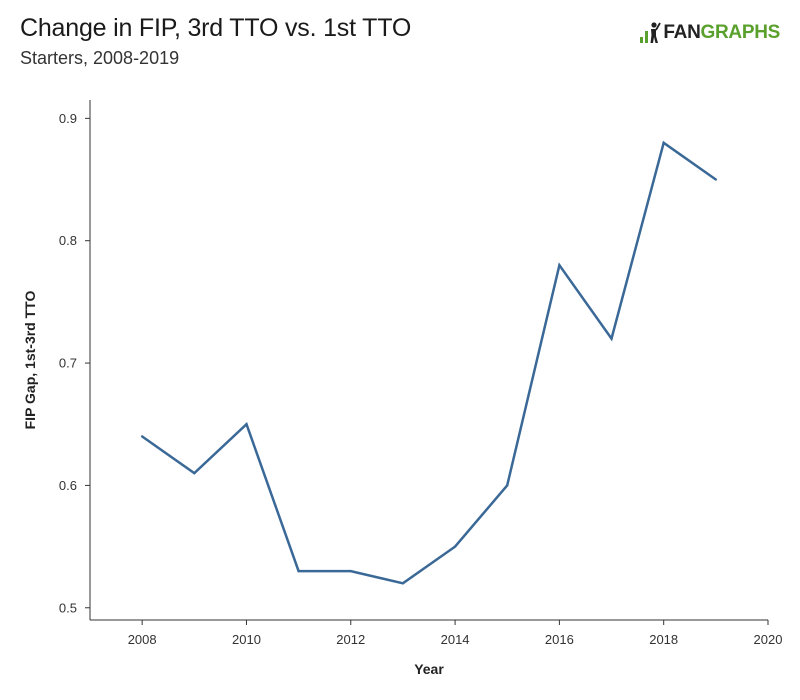 The image size is (800, 700). What do you see at coordinates (216, 28) in the screenshot?
I see `chart-title: Change in FIP, 3rd TTO vs. 1st TTO` at bounding box center [216, 28].